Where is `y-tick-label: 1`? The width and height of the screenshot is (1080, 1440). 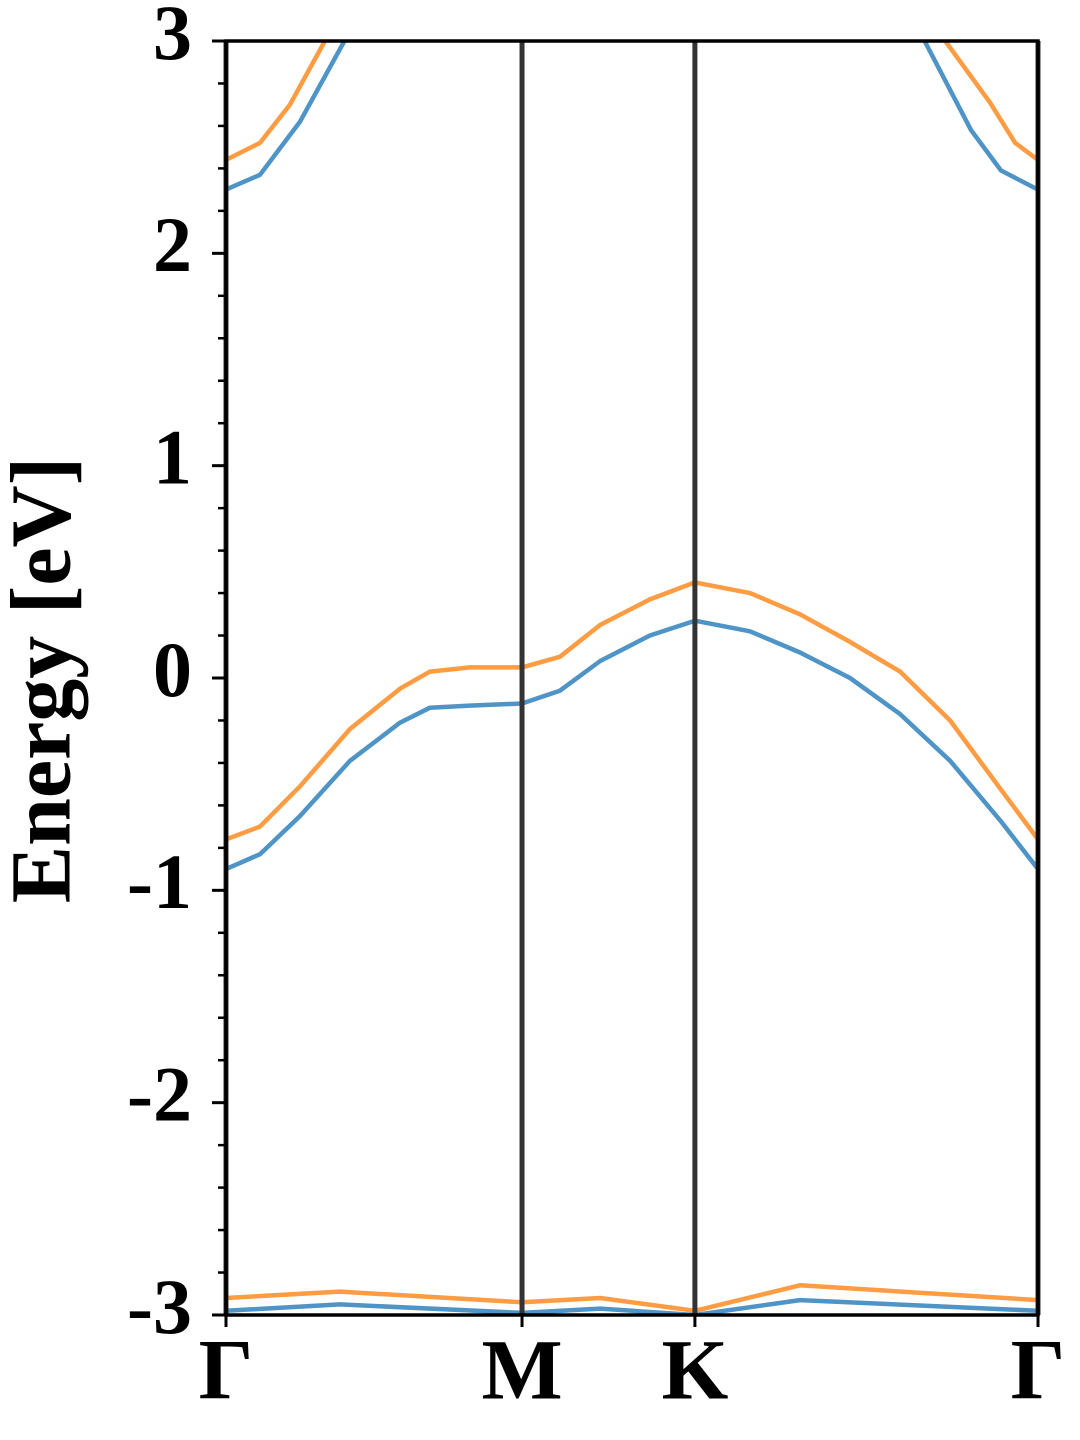 y-tick-label: 1 is located at coordinates (172, 457).